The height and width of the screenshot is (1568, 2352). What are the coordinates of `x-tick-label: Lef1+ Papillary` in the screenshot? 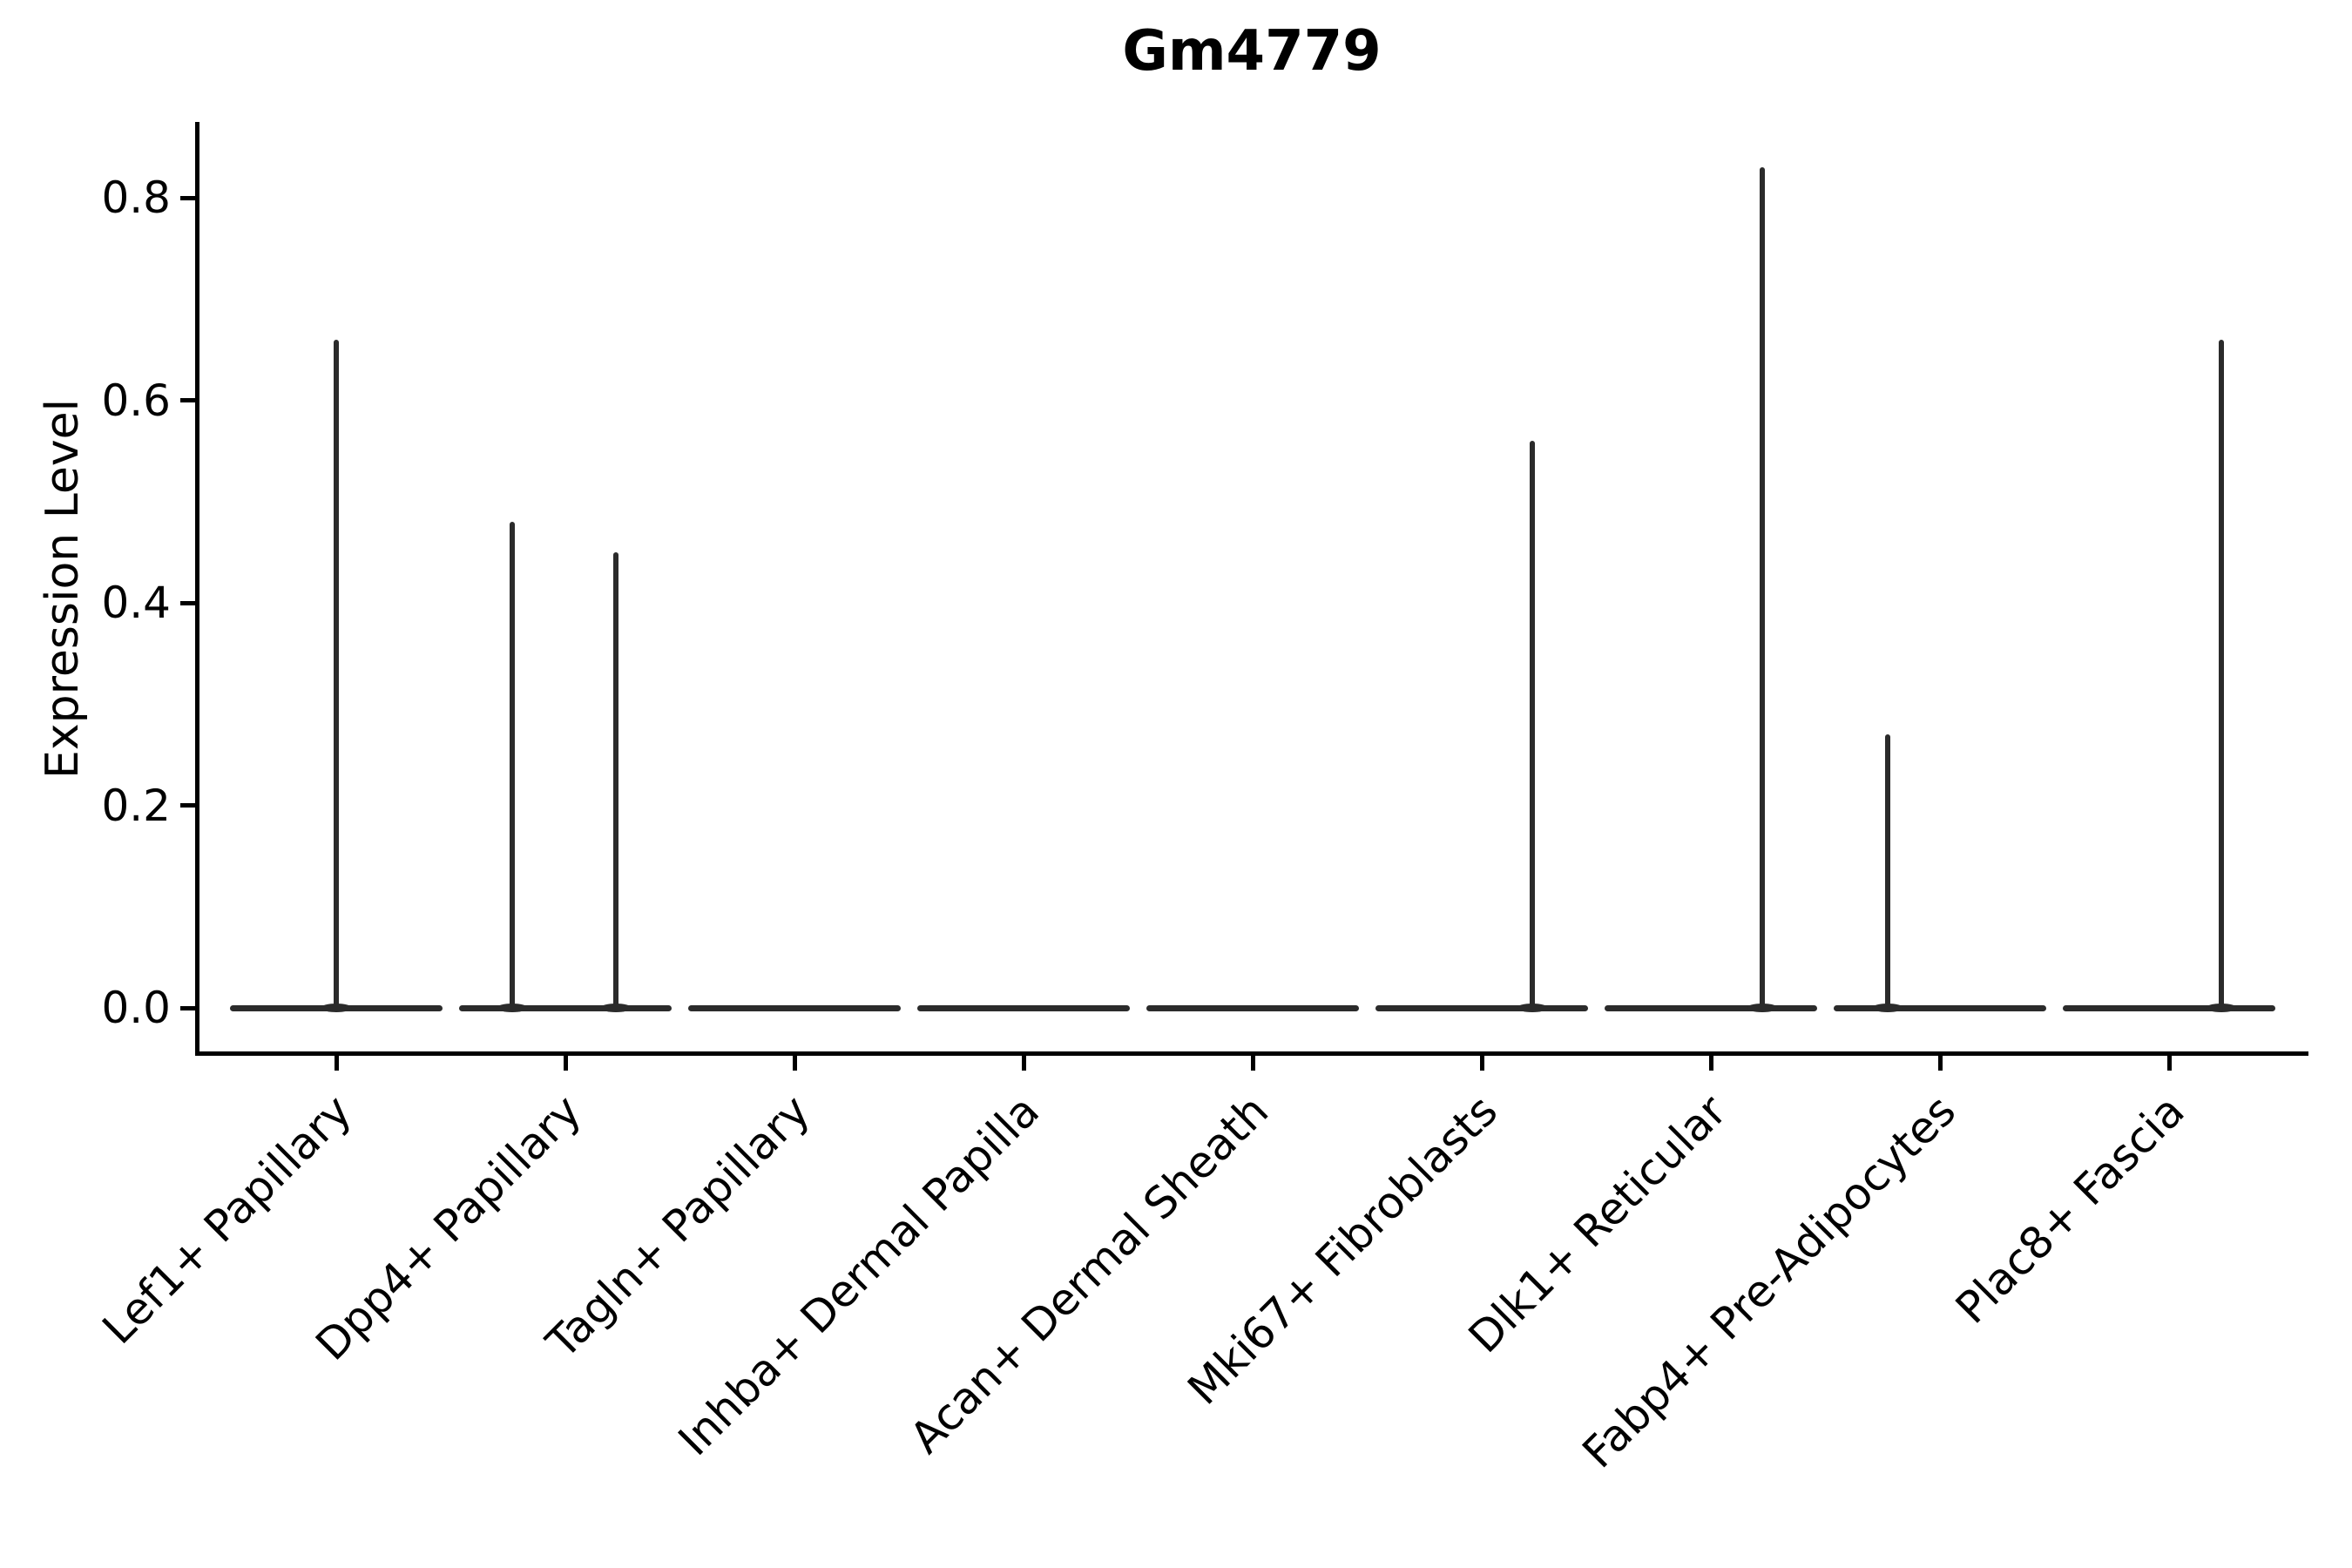 It's located at (227, 1220).